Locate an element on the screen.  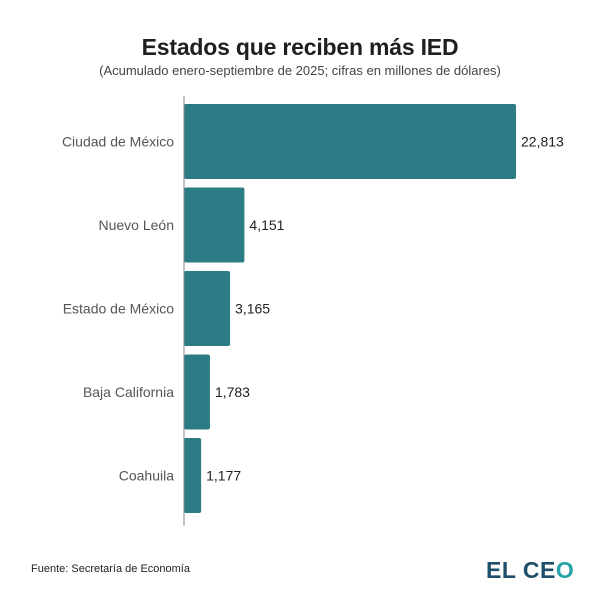
source-note: Fuente: Secretaría de Economía is located at coordinates (110, 569).